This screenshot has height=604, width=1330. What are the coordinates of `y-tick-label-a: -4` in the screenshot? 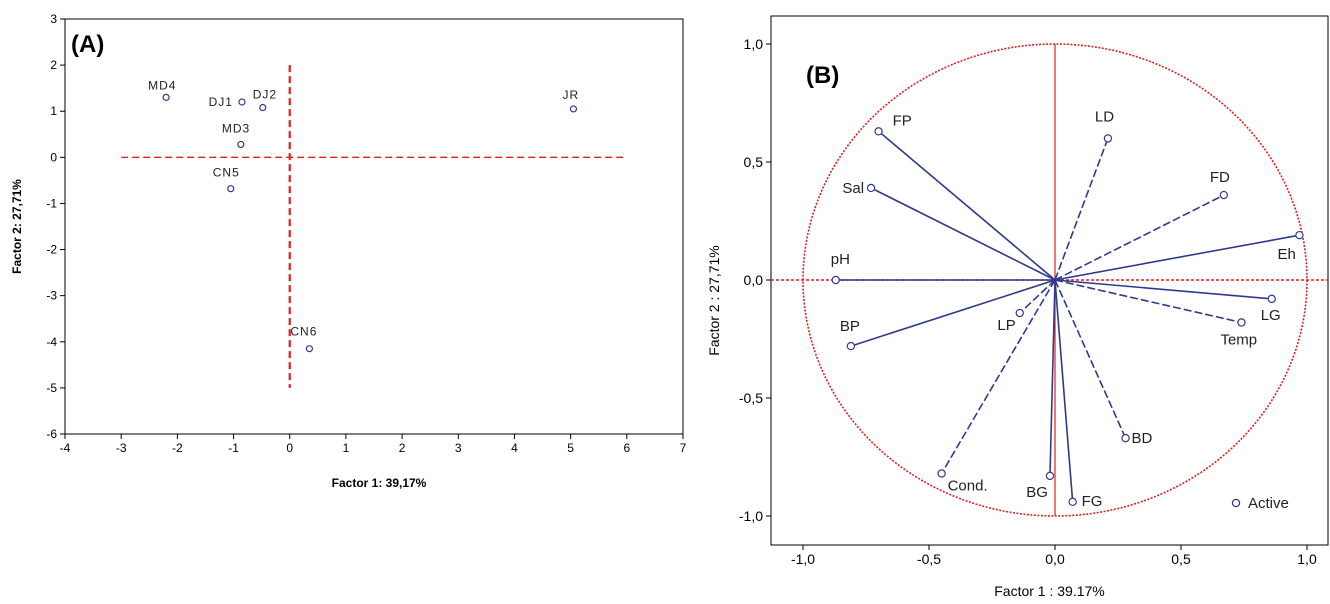 It's located at (51, 342).